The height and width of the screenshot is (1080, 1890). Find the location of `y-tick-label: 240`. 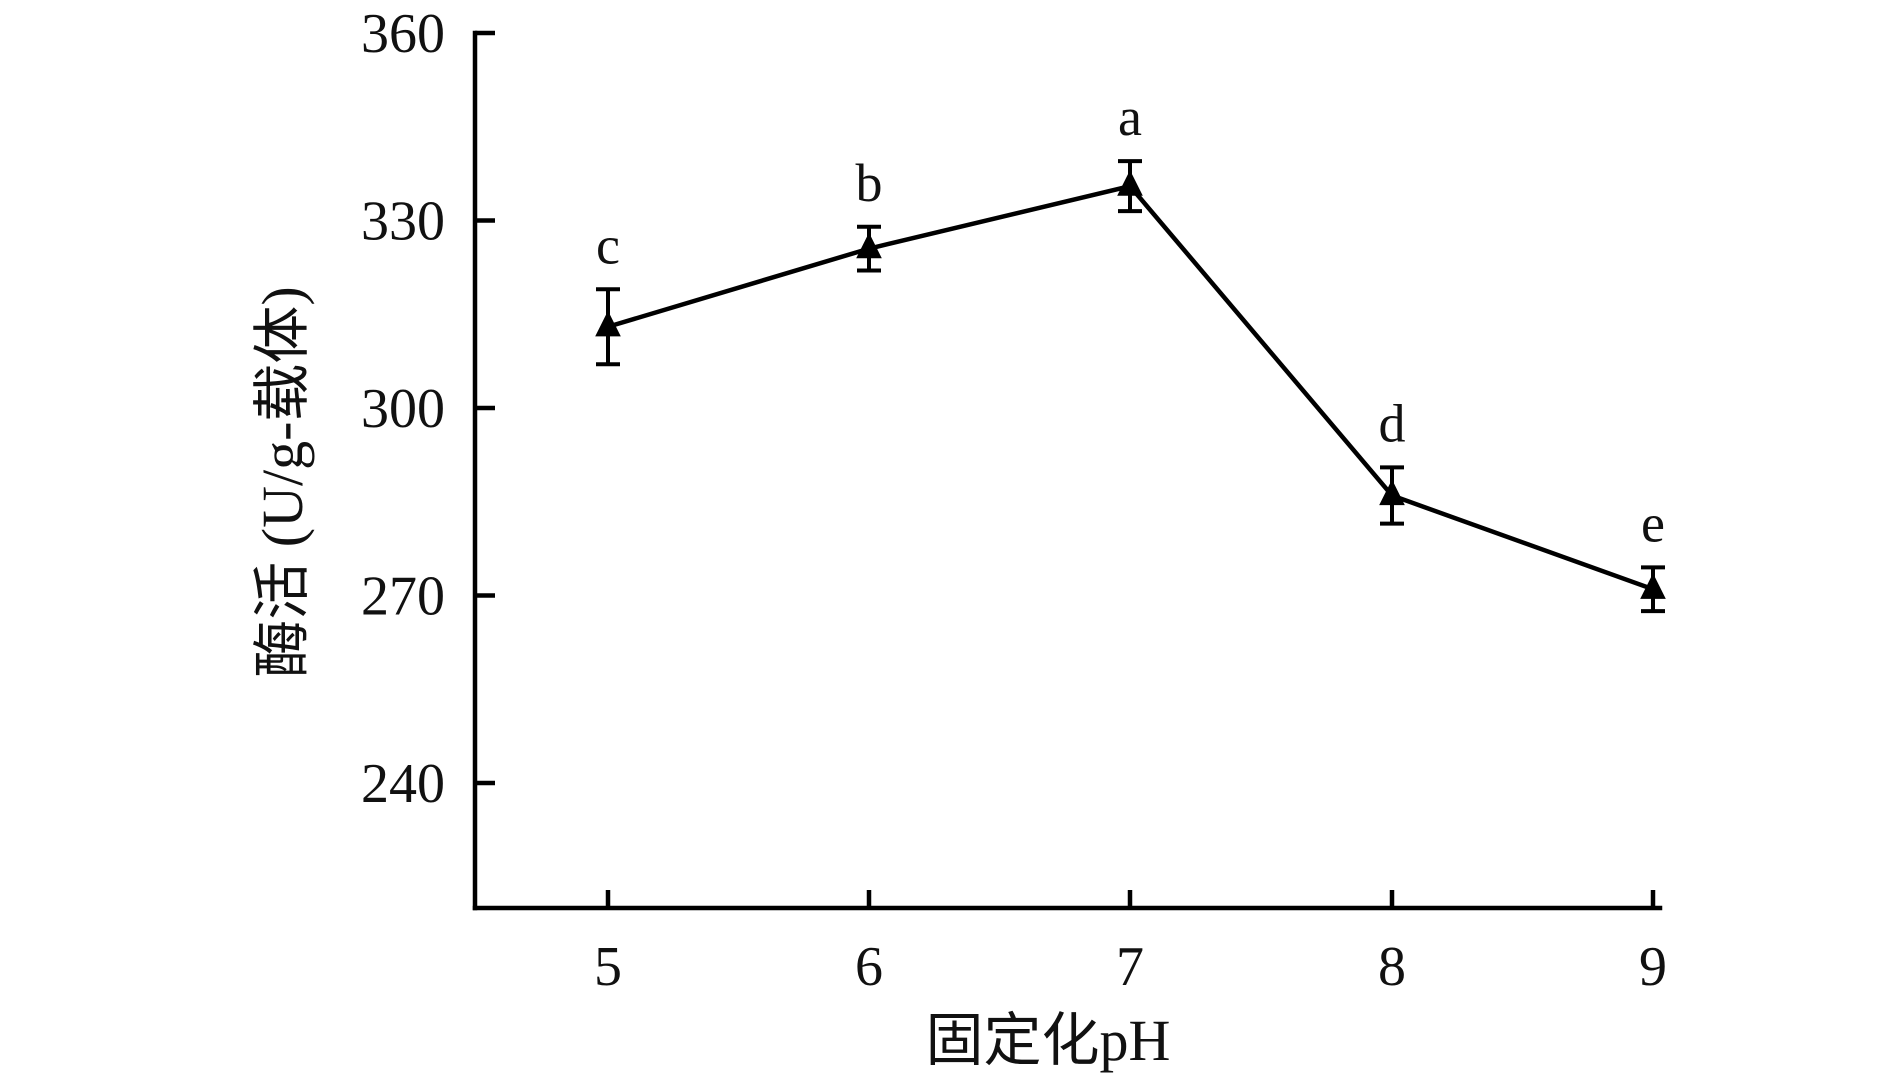

y-tick-label: 240 is located at coordinates (403, 784).